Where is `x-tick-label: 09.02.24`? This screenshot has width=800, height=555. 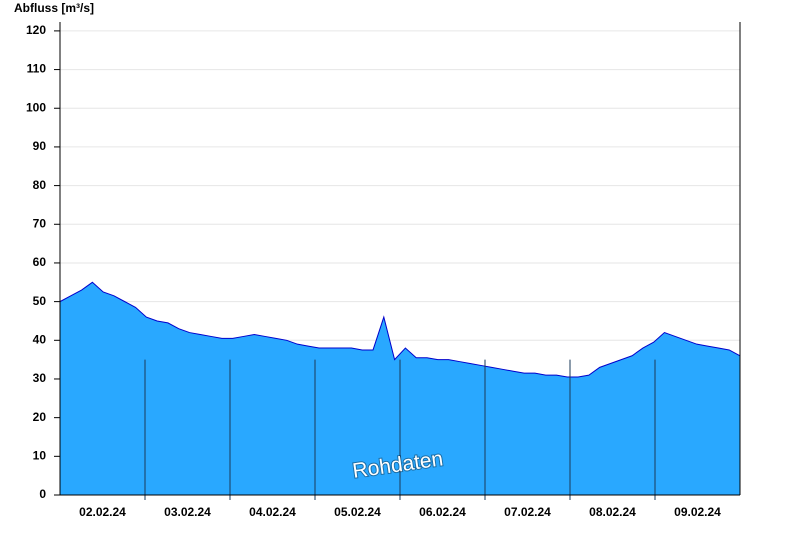
x-tick-label: 09.02.24 is located at coordinates (697, 512).